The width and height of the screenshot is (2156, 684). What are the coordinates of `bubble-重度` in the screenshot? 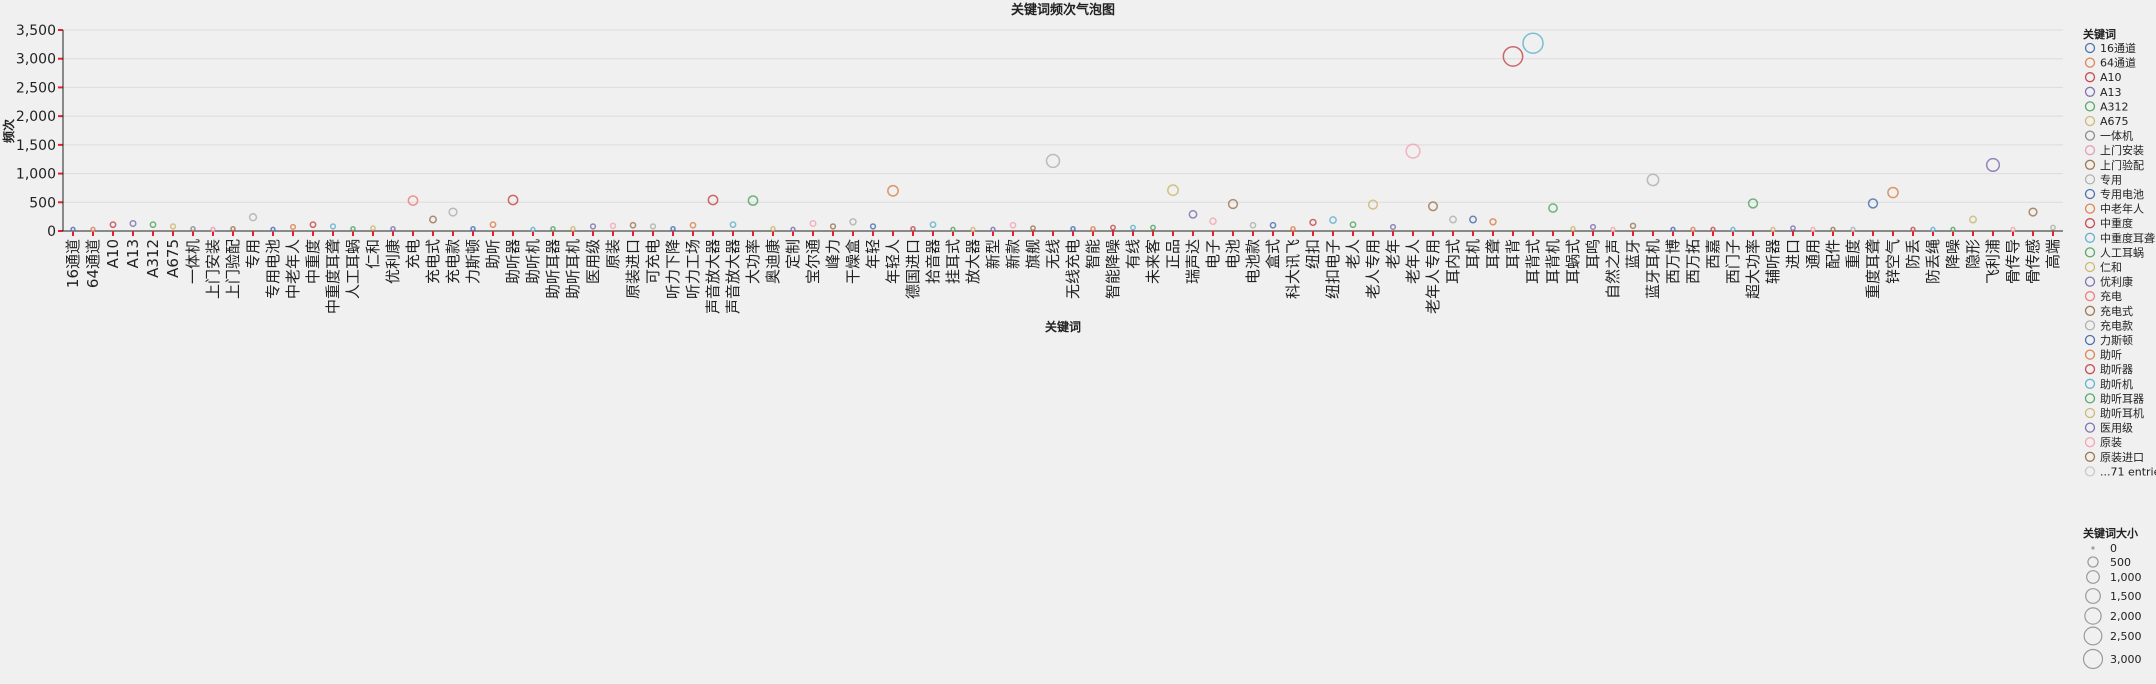 It's located at (1853, 229).